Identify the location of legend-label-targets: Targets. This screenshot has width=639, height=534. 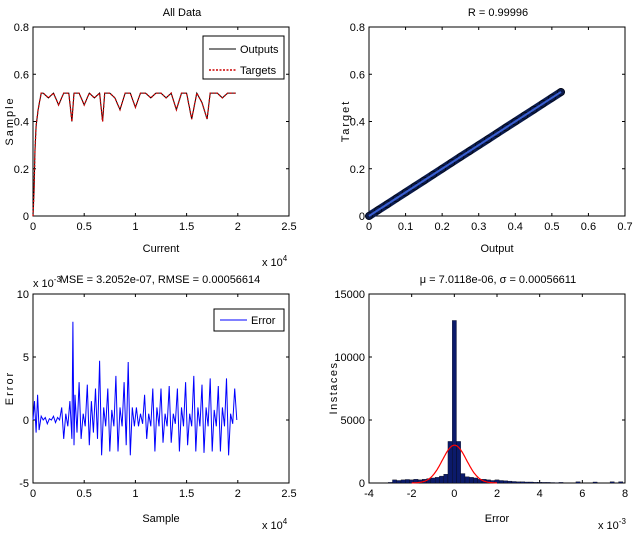
(258, 71).